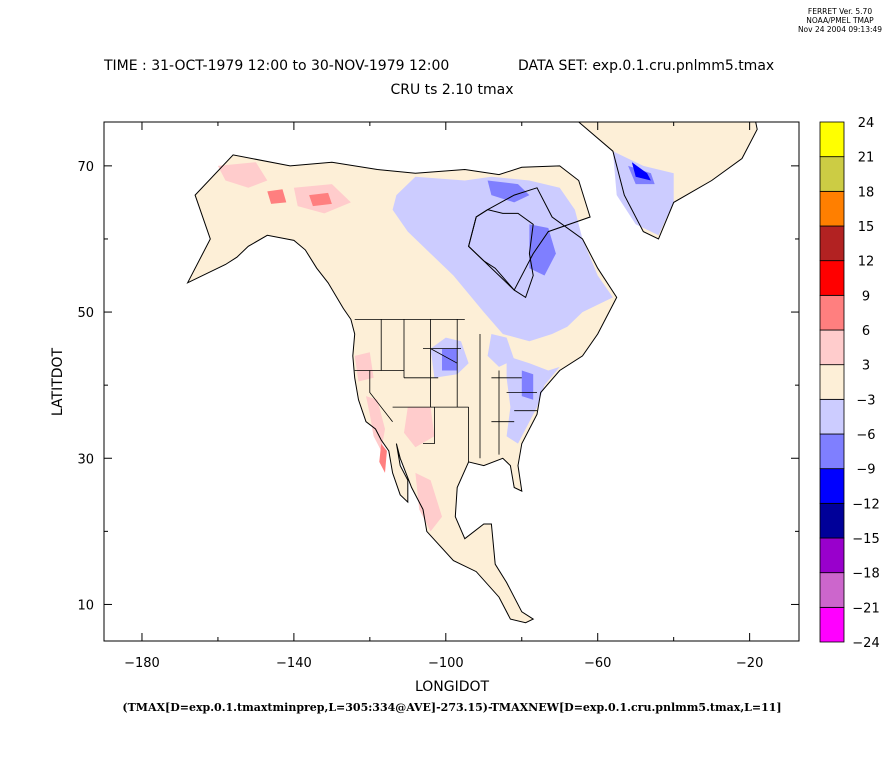 The height and width of the screenshot is (765, 887). I want to click on version-line-2: NOAA/PMEL TMAP, so click(840, 20).